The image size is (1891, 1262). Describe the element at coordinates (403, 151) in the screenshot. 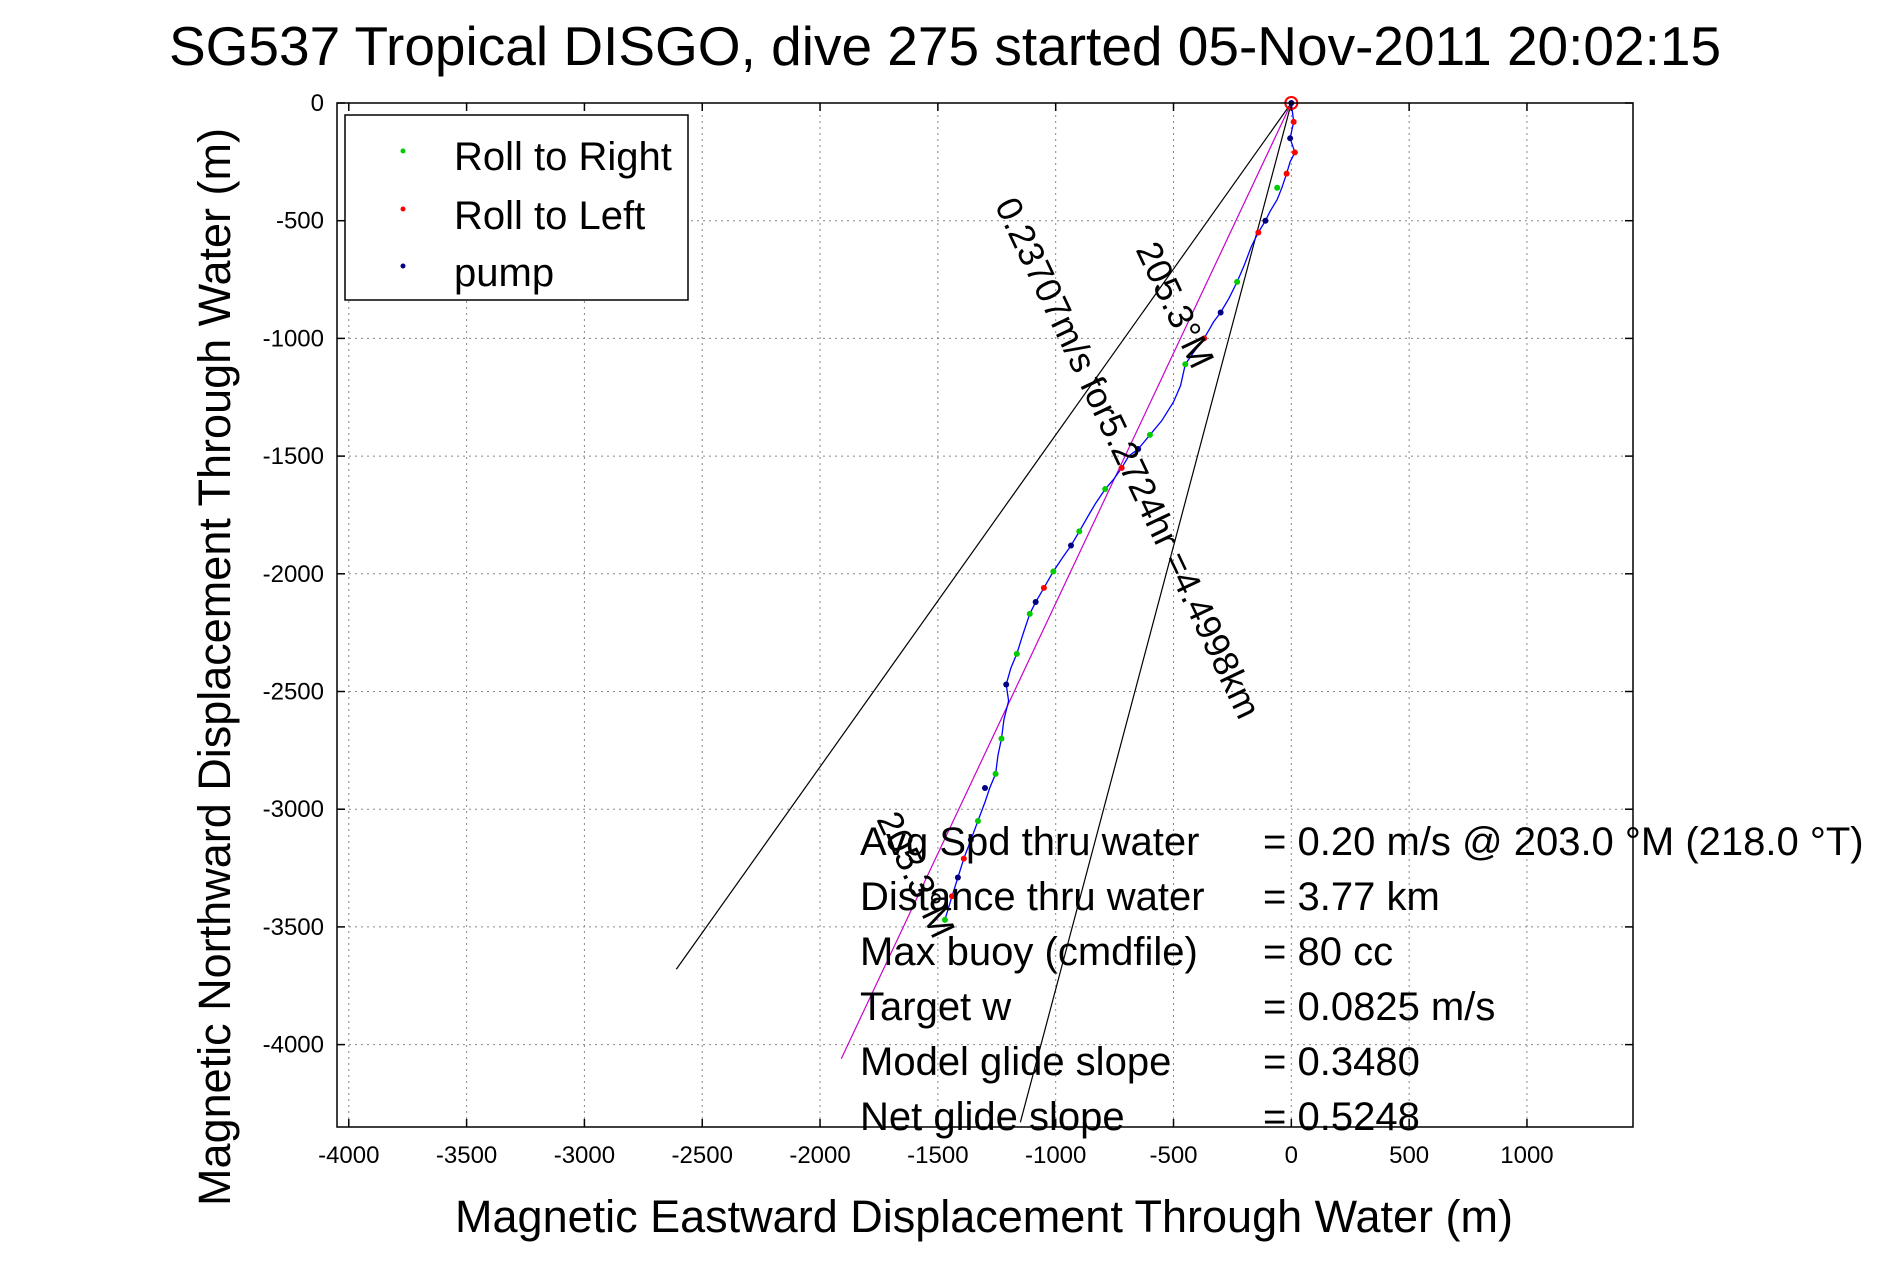

I see `legend-marker-roll-right` at that location.